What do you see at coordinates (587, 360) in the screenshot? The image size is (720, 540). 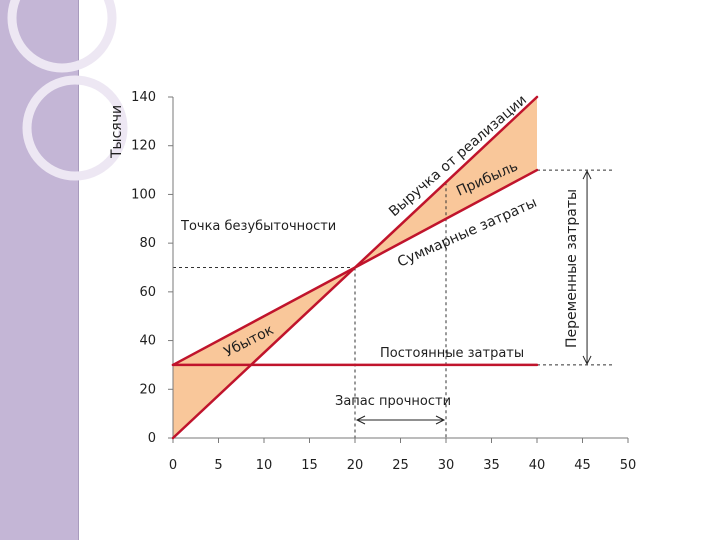 I see `variable-costs-arrowhead-bottom` at bounding box center [587, 360].